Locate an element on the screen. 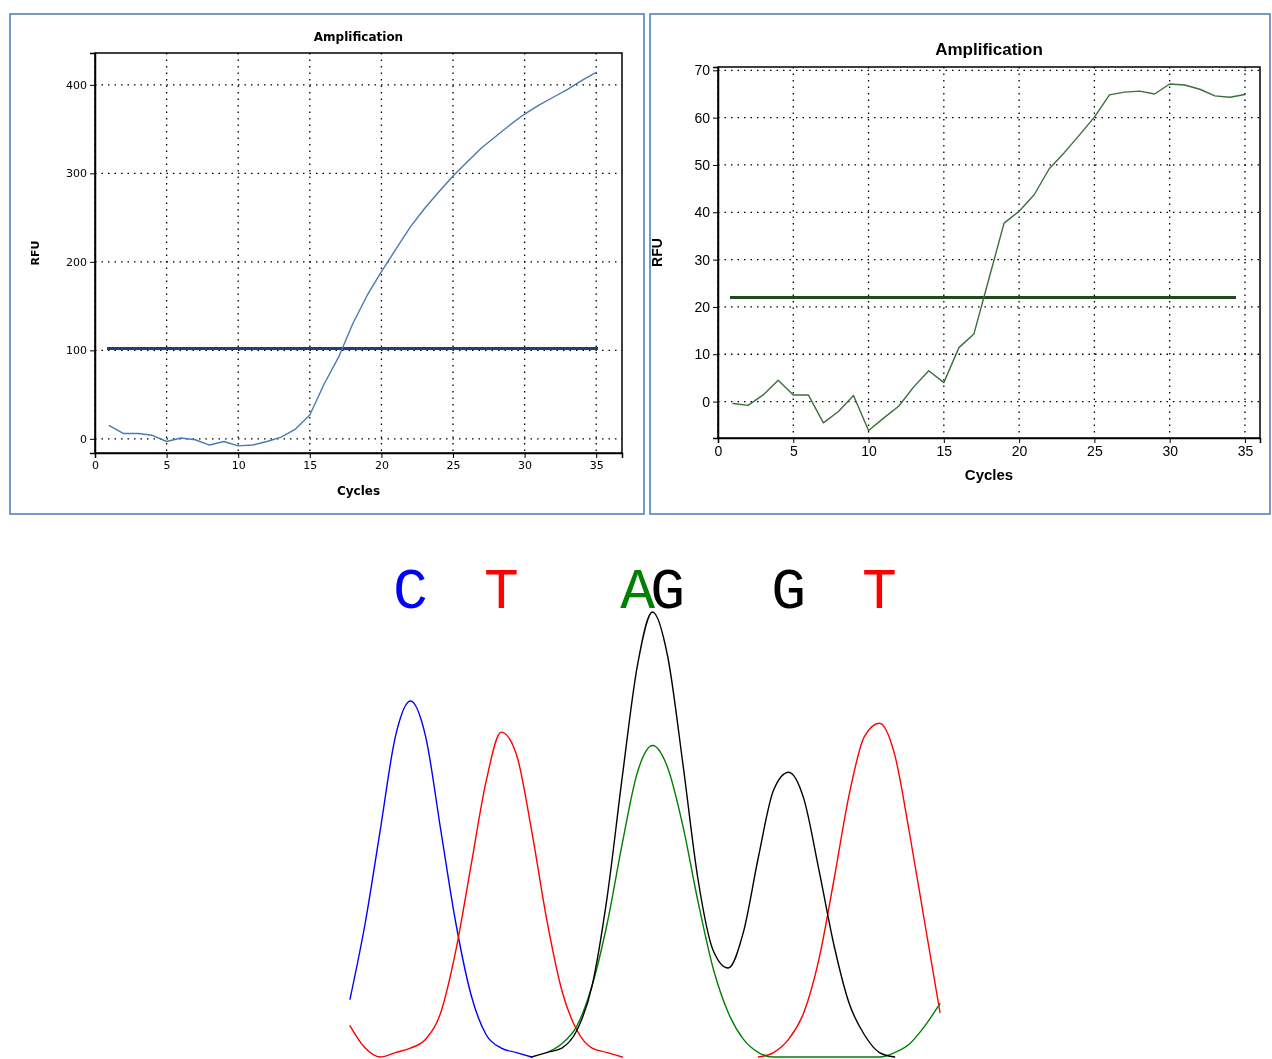 The height and width of the screenshot is (1059, 1272). y-tick-label: 40 is located at coordinates (702, 212).